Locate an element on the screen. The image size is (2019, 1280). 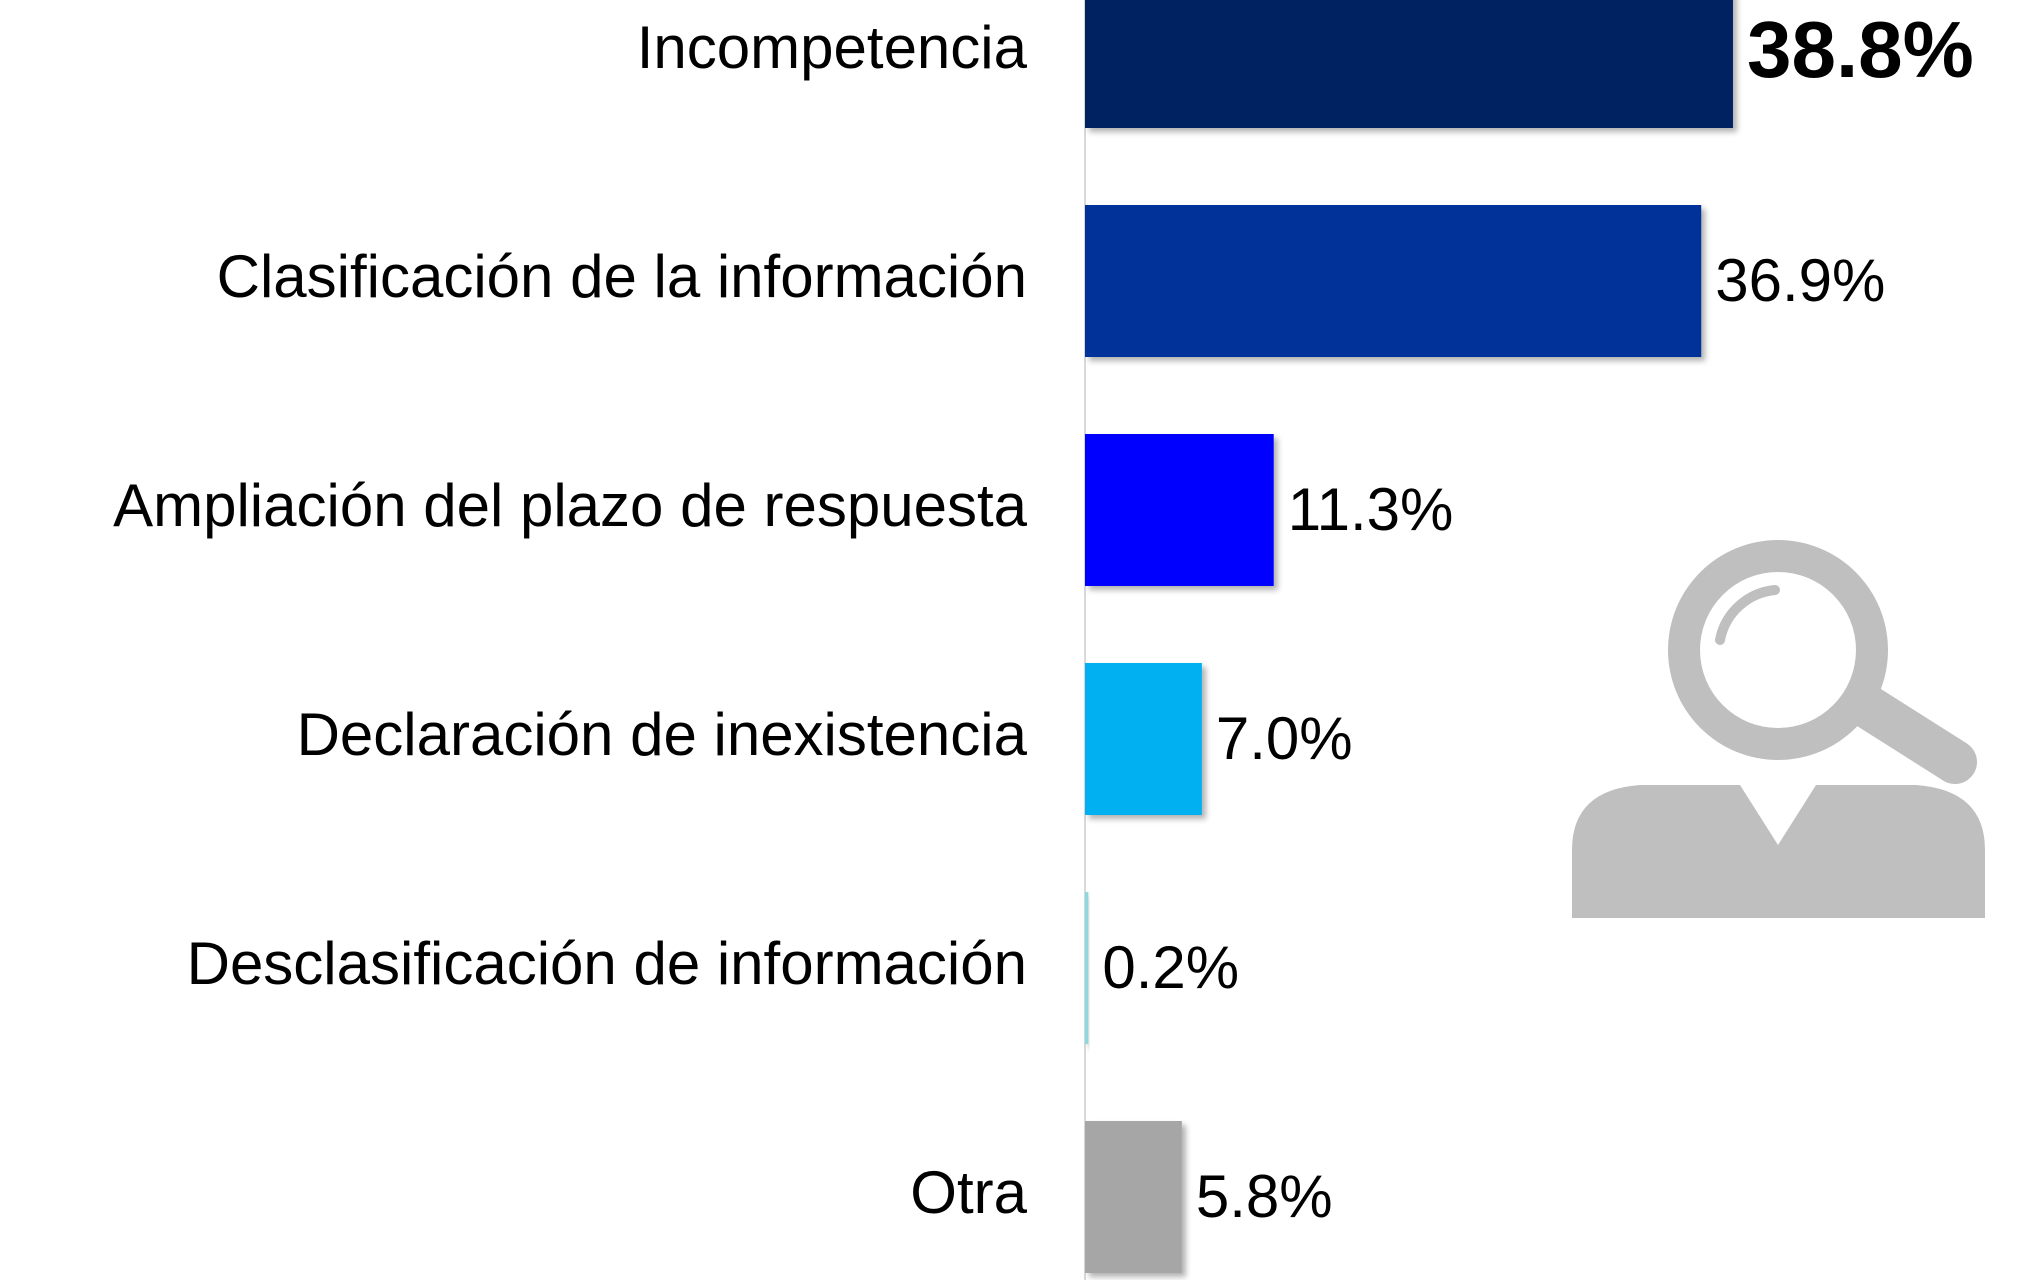
category-label: Ampliación del plazo de respuesta is located at coordinates (570, 505).